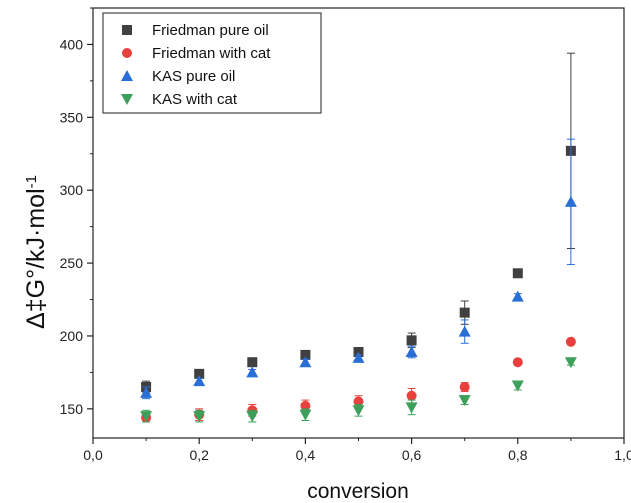  What do you see at coordinates (195, 99) in the screenshot?
I see `legend-label: KAS with cat` at bounding box center [195, 99].